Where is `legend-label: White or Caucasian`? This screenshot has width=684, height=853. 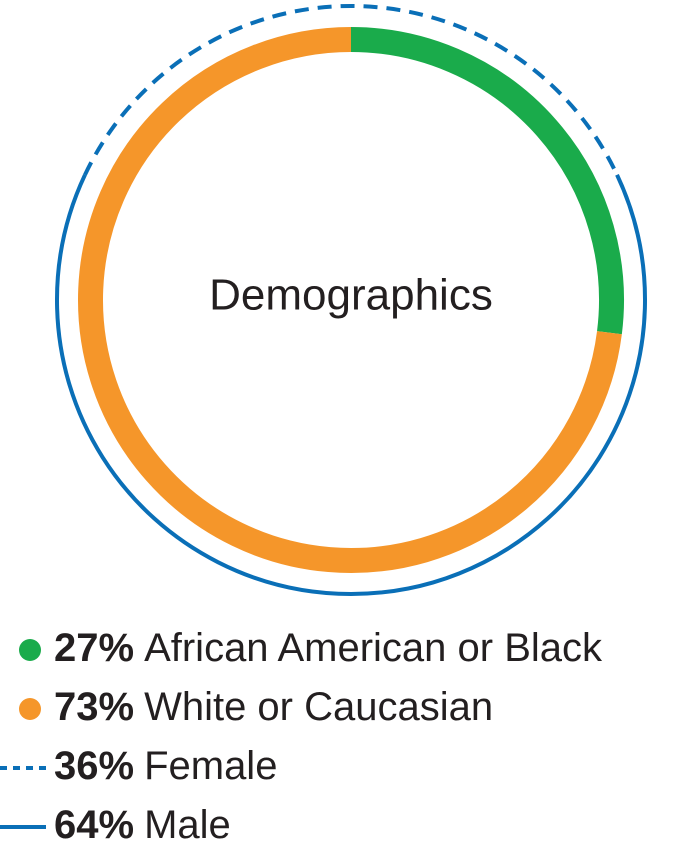 legend-label: White or Caucasian is located at coordinates (318, 707).